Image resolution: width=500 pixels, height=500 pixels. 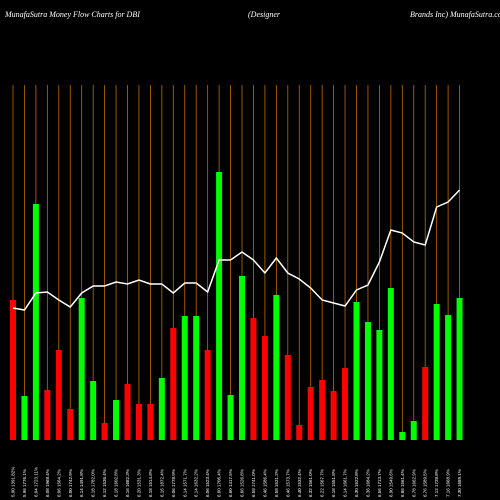 What do you see at coordinates (93, 483) in the screenshot?
I see `x-tick-label: 6.18 1782.0%` at bounding box center [93, 483].